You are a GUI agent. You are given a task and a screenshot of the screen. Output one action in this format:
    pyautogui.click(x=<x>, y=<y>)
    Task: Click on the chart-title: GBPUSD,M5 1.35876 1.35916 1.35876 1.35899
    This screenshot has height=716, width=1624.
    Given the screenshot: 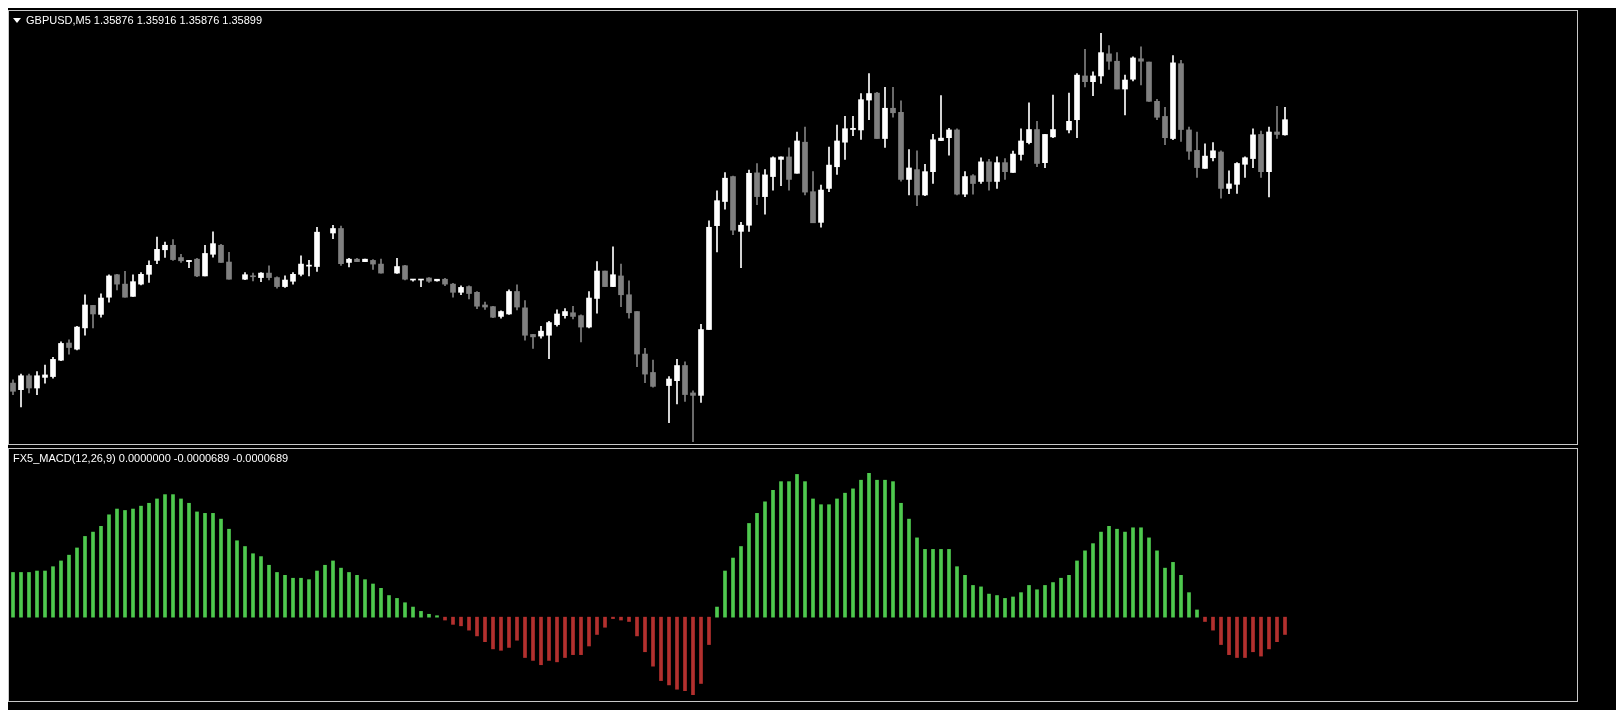 What is the action you would take?
    pyautogui.click(x=144, y=20)
    